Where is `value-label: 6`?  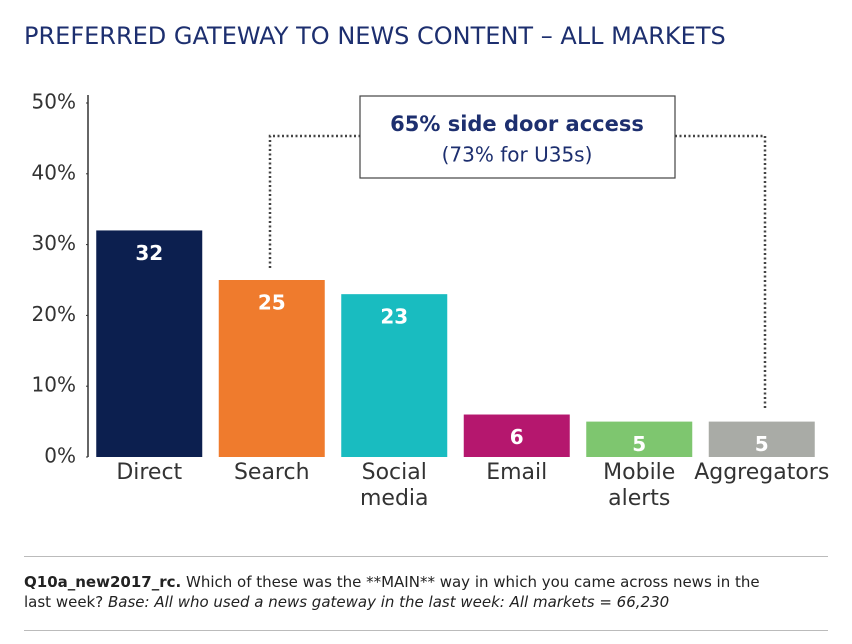 value-label: 6 is located at coordinates (517, 437).